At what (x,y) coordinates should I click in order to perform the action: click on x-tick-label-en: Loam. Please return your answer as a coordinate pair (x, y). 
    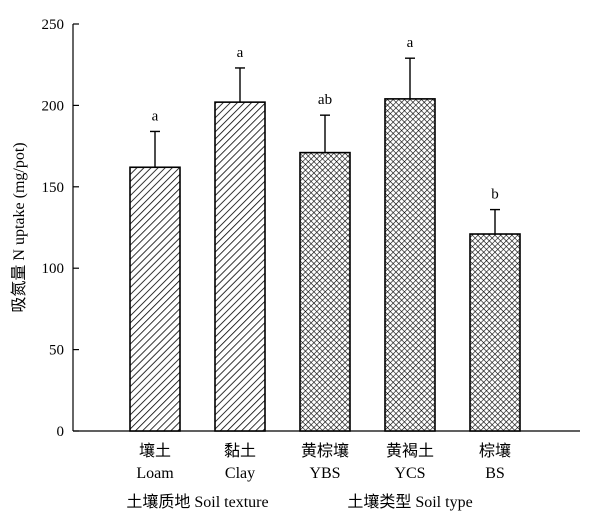
    Looking at the image, I should click on (155, 473).